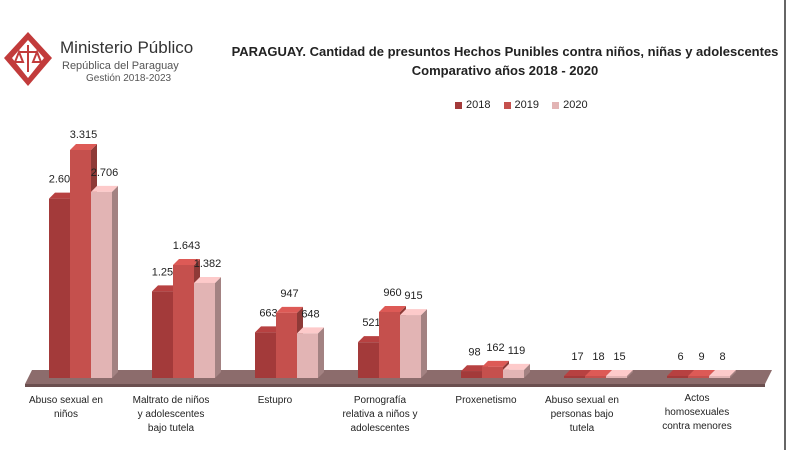 This screenshot has height=450, width=786. Describe the element at coordinates (556, 105) in the screenshot. I see `legend-swatch-2020` at that location.